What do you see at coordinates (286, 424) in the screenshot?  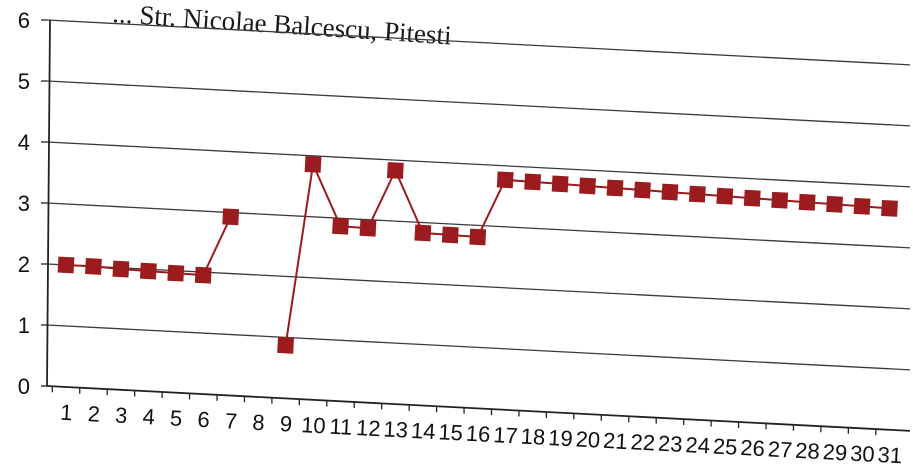 I see `x-tick-label-9: 9` at bounding box center [286, 424].